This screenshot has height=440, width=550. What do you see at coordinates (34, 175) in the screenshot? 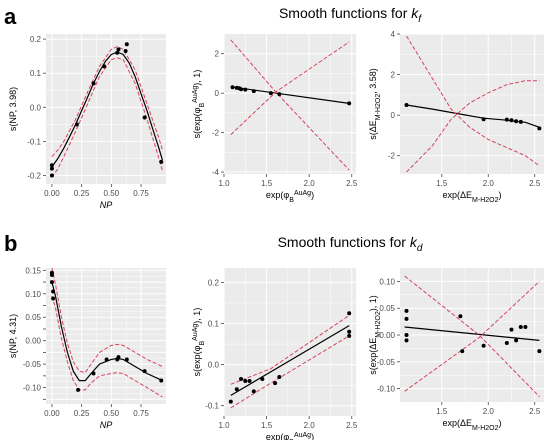
I see `y-tick-label: -0.2` at bounding box center [34, 175].